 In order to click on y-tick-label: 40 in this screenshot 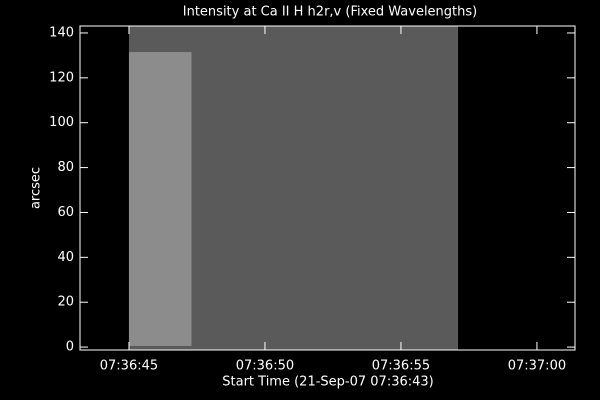, I will do `click(65, 257)`.